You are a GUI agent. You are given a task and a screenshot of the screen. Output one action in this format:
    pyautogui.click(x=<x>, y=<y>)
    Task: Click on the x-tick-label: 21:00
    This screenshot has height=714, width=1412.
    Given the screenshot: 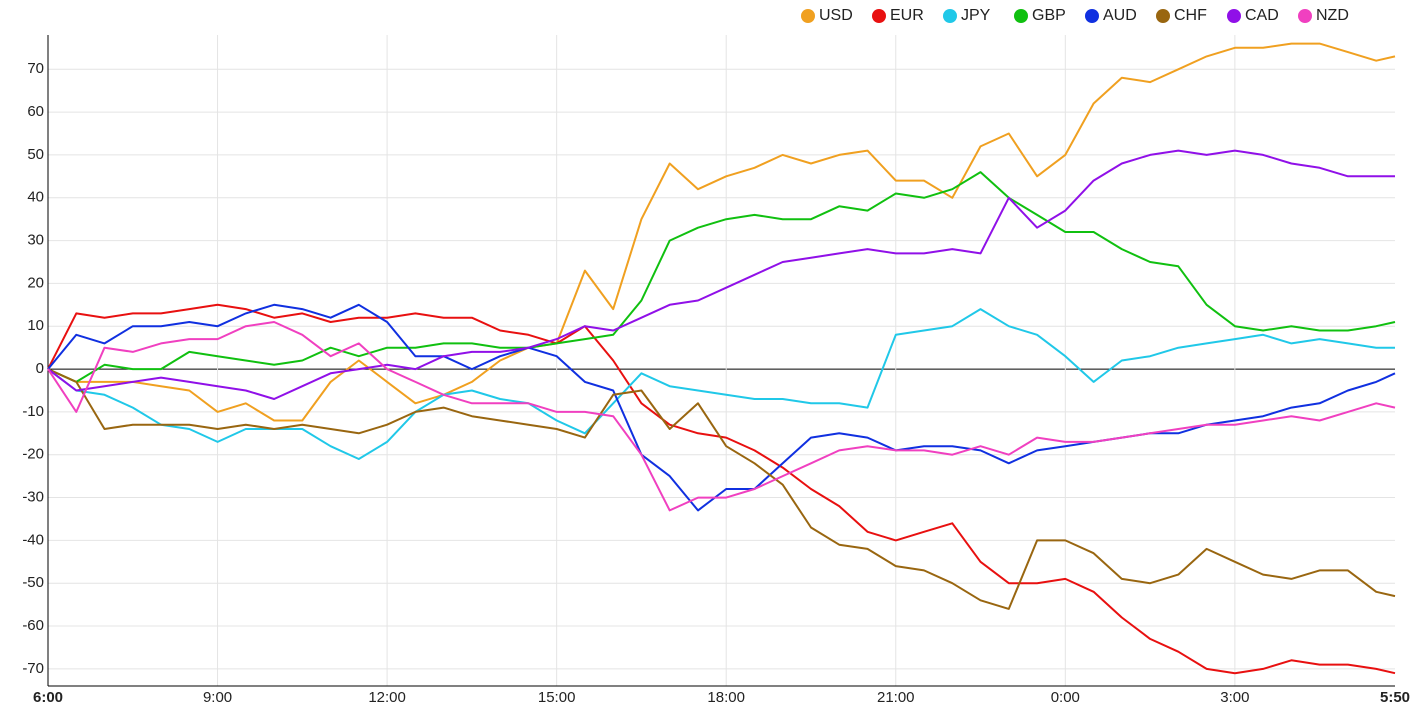 What is the action you would take?
    pyautogui.click(x=896, y=697)
    